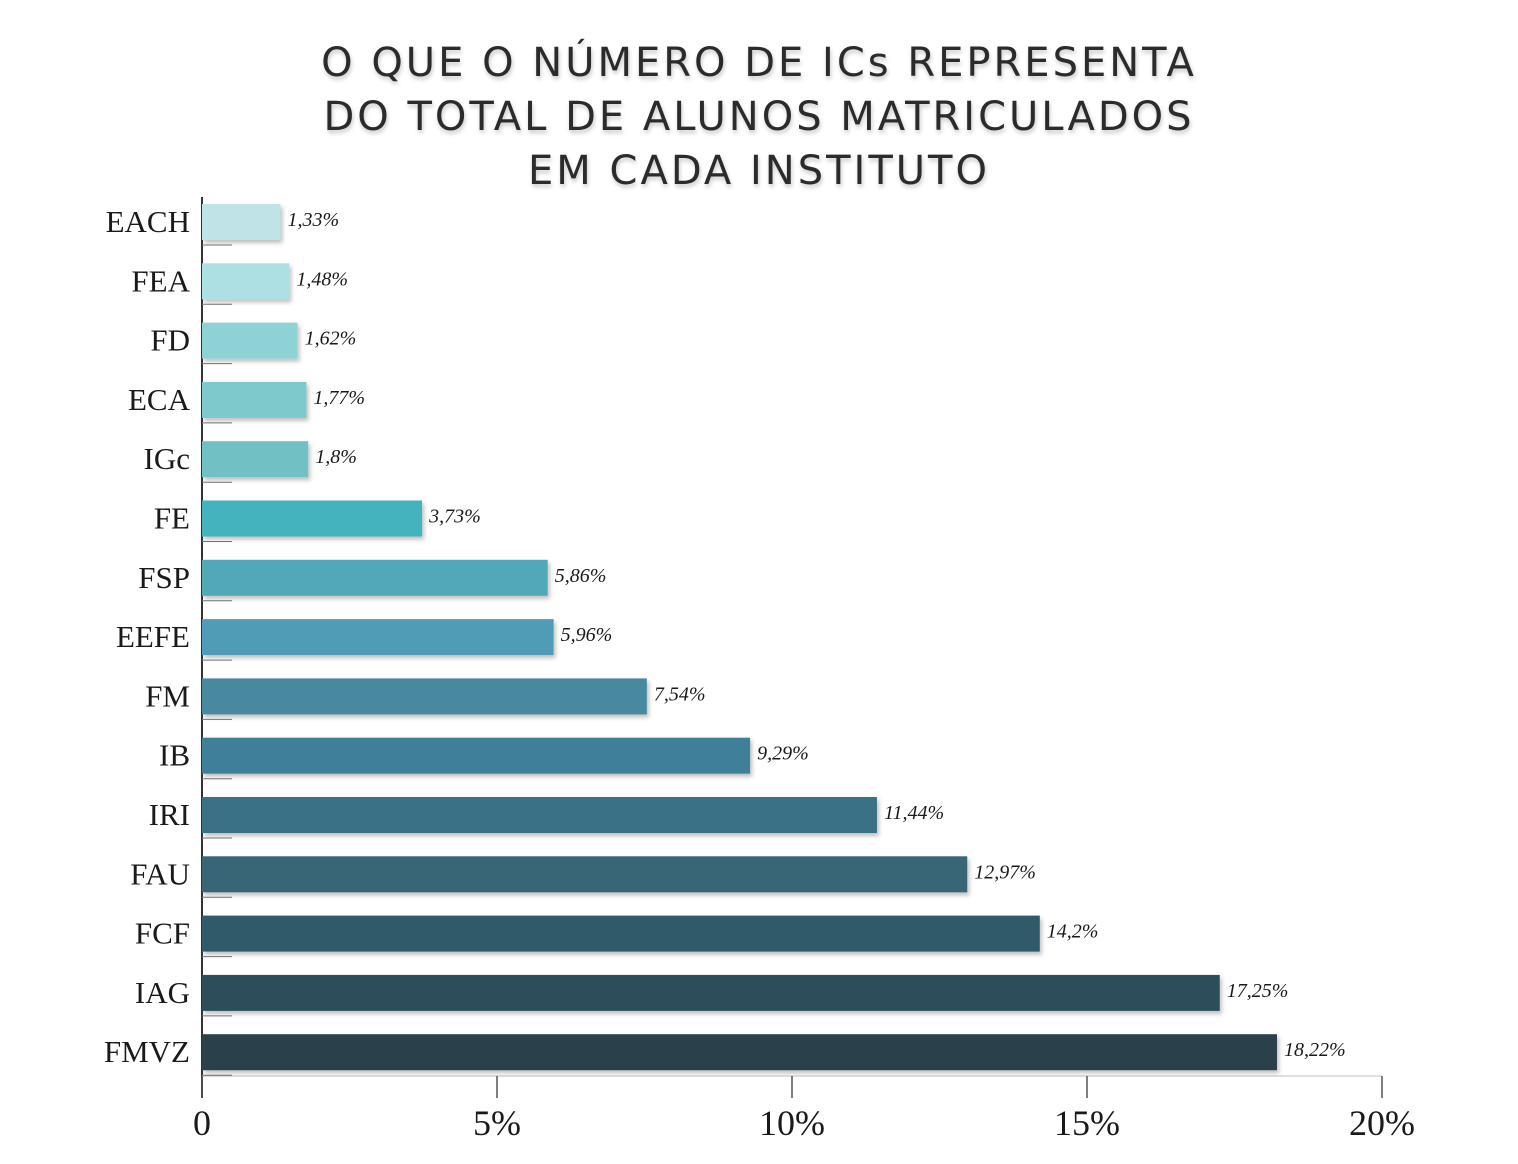 Image resolution: width=1518 pixels, height=1164 pixels. I want to click on category-label: IGc, so click(167, 458).